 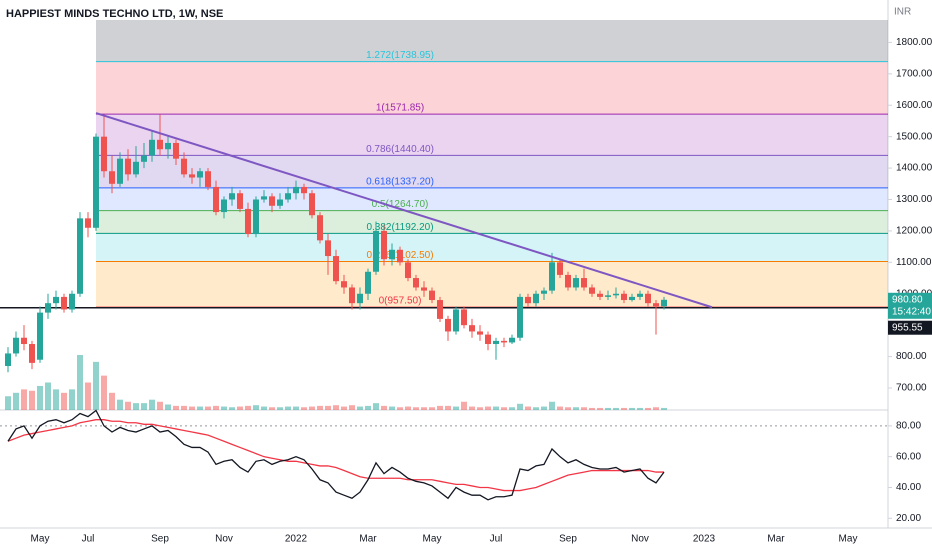 What do you see at coordinates (336, 455) in the screenshot?
I see `rsi-line` at bounding box center [336, 455].